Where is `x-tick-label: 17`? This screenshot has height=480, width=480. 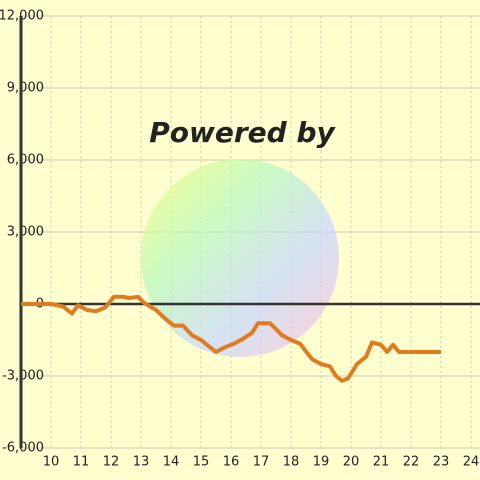 x-tick-label: 17 is located at coordinates (261, 462).